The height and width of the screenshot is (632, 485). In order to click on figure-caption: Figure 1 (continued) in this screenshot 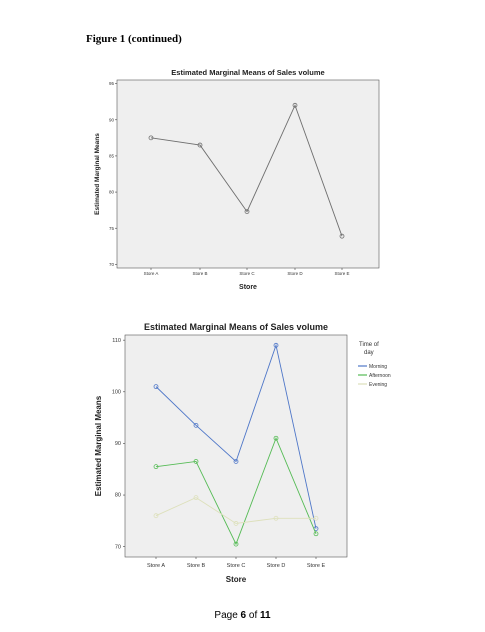, I will do `click(134, 39)`.